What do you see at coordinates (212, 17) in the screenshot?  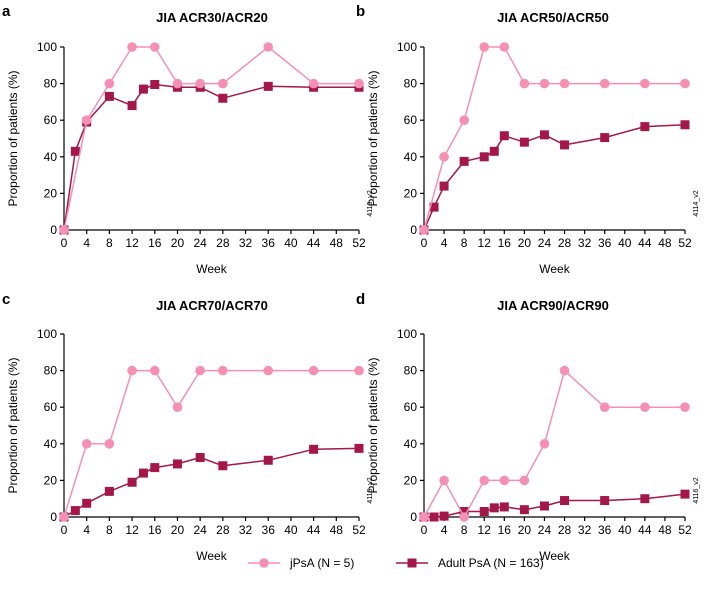 I see `chart-title: JIA ACR30/ACR20` at bounding box center [212, 17].